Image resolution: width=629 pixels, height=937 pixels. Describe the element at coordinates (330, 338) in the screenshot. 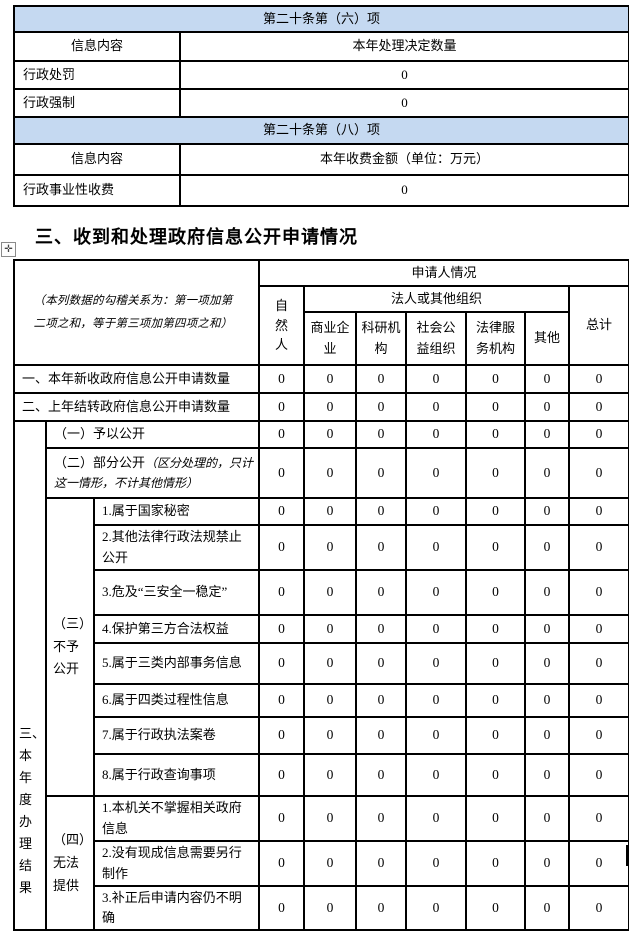

I see `org-col-header-business: 商业企业` at that location.